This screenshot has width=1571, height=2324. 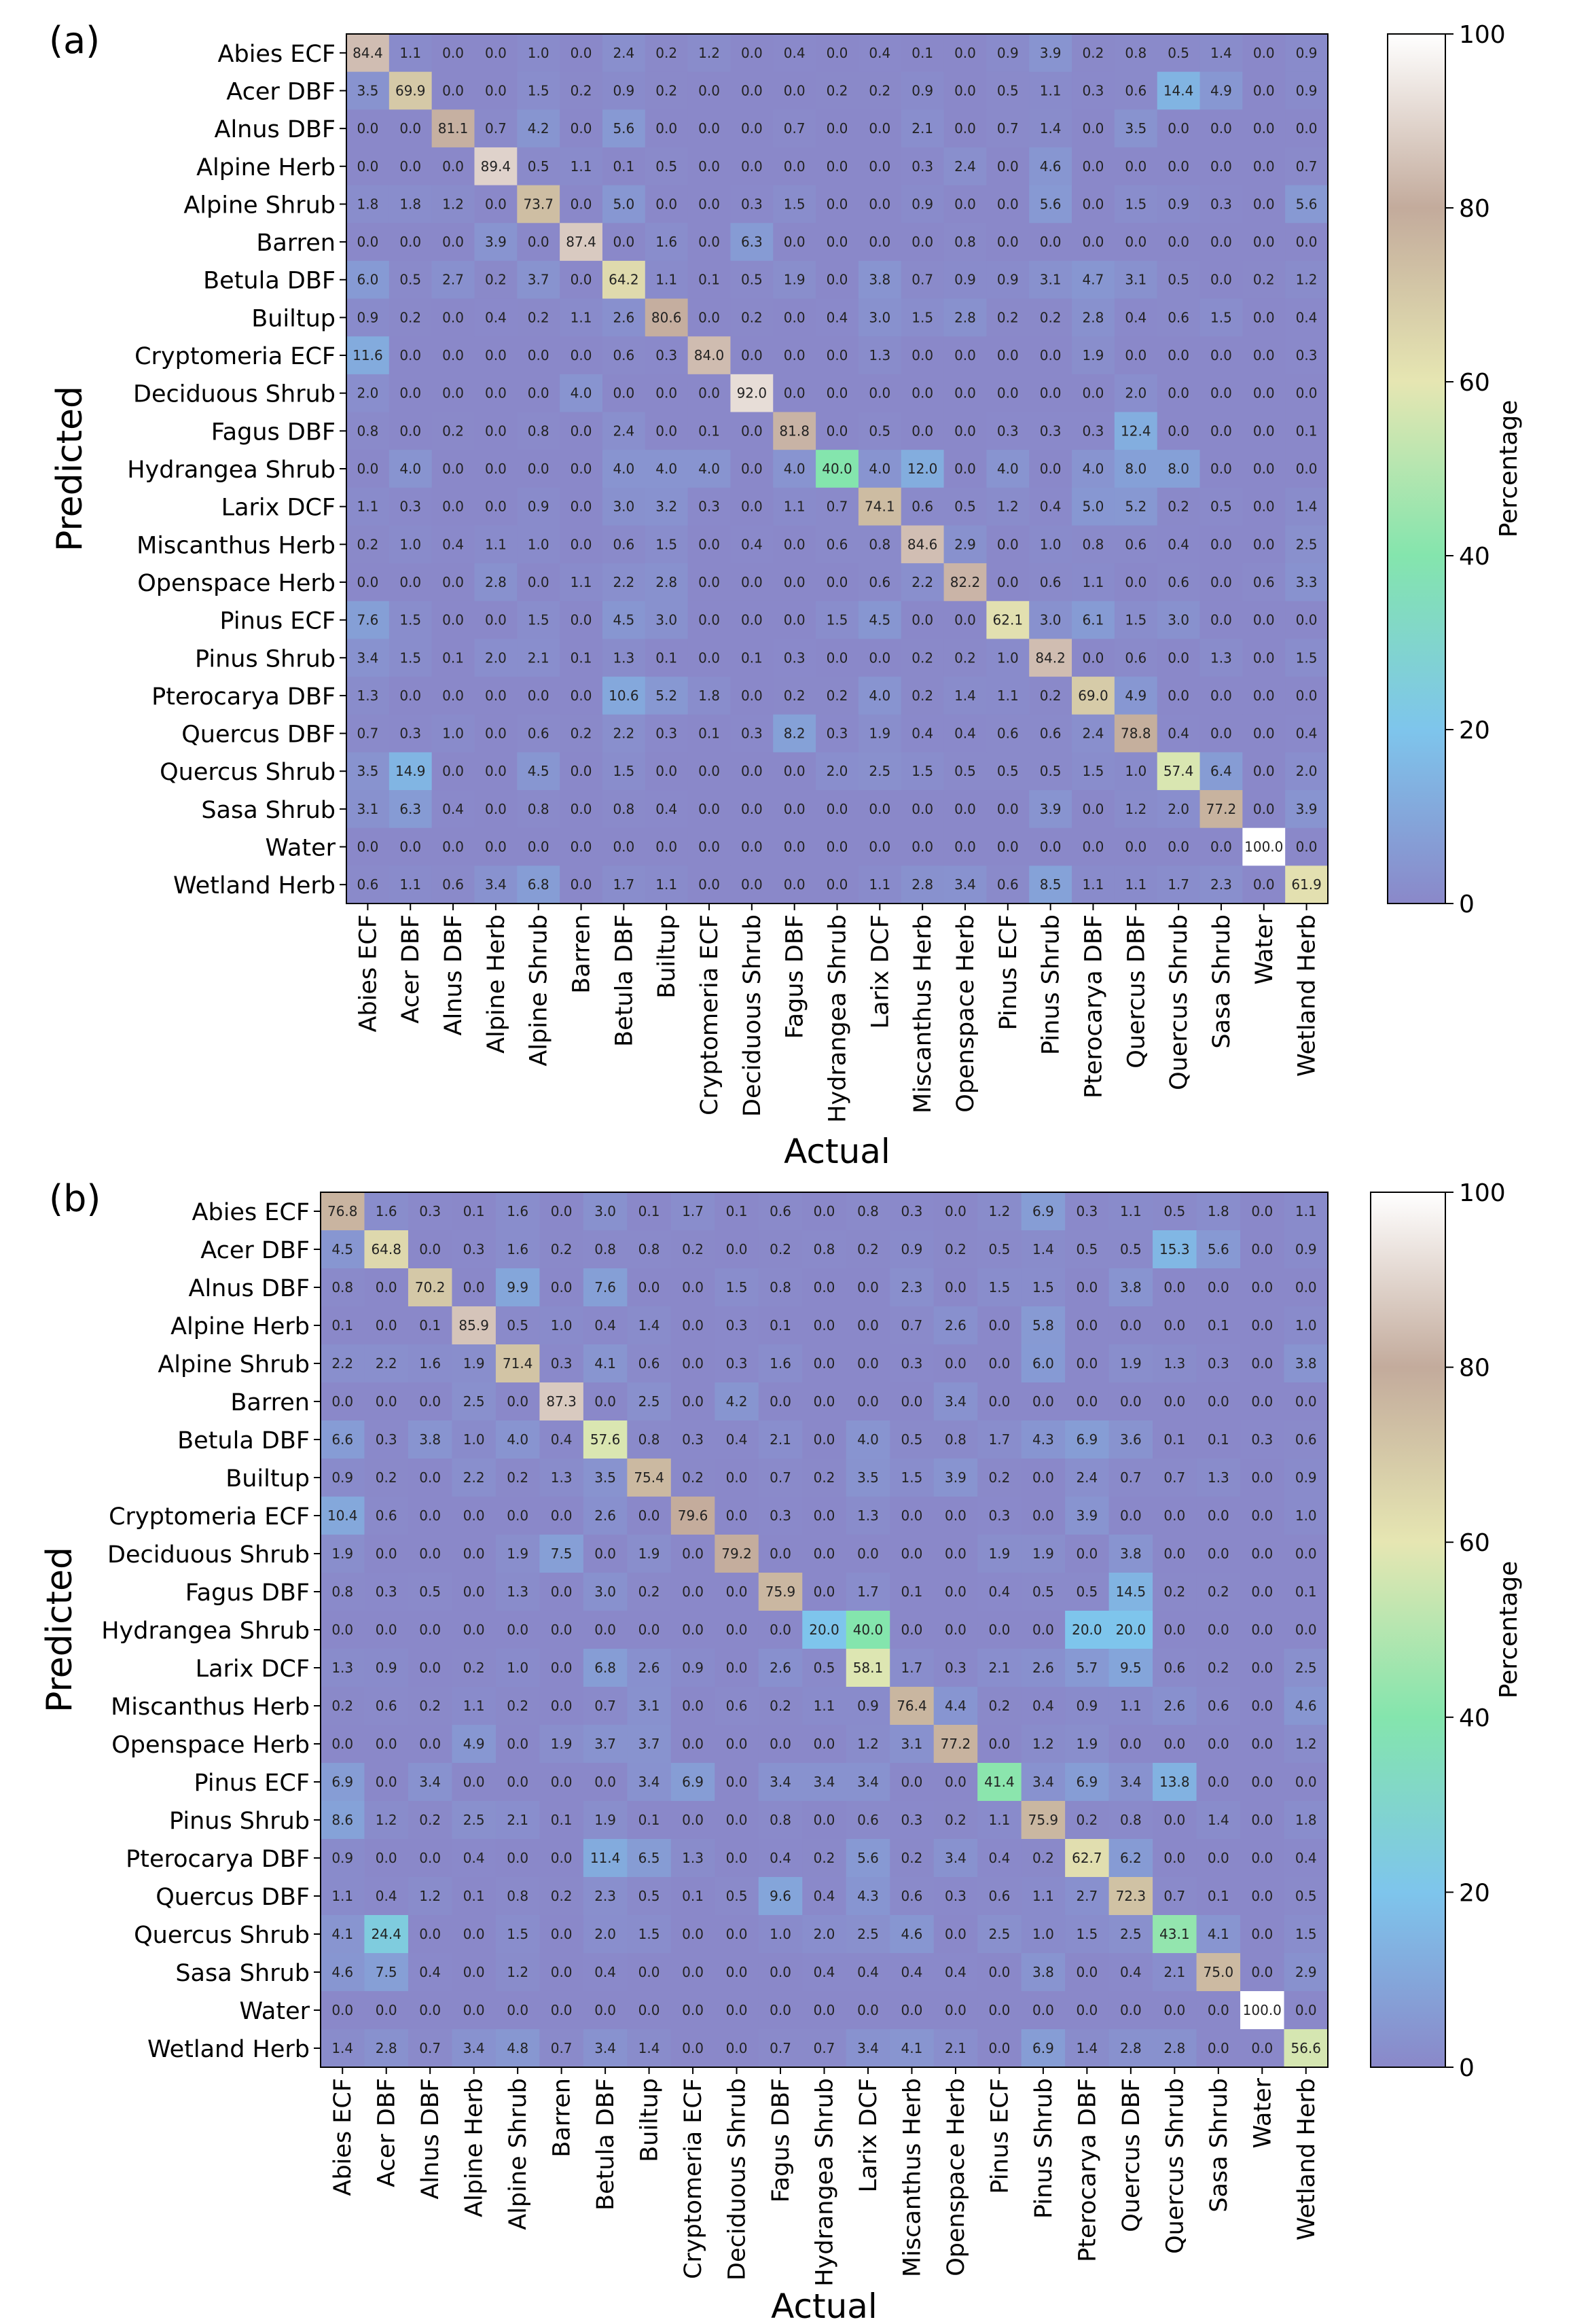 I want to click on cell-value-label: 1.4, so click(x=649, y=1326).